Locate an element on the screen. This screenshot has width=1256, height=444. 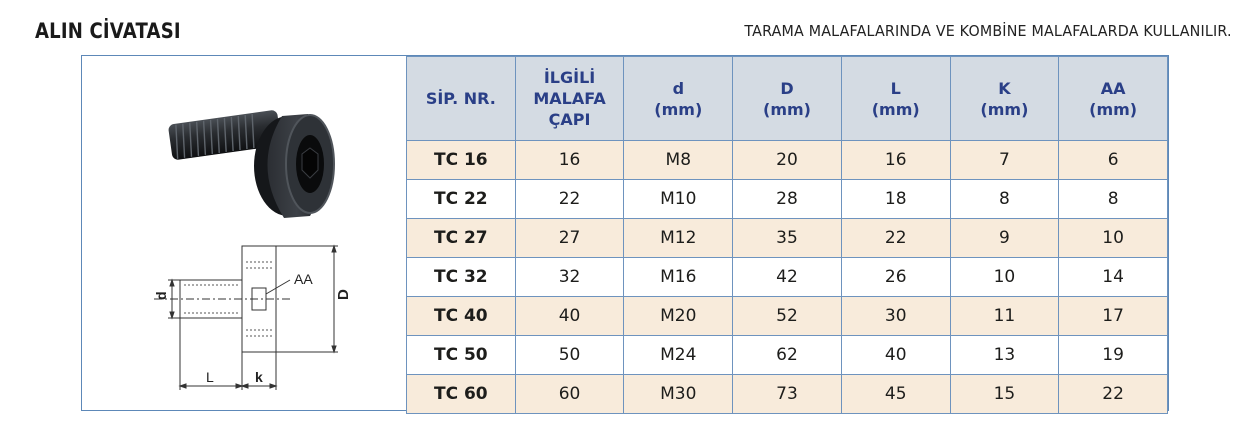
aa-cell: 17 is located at coordinates (1113, 316).